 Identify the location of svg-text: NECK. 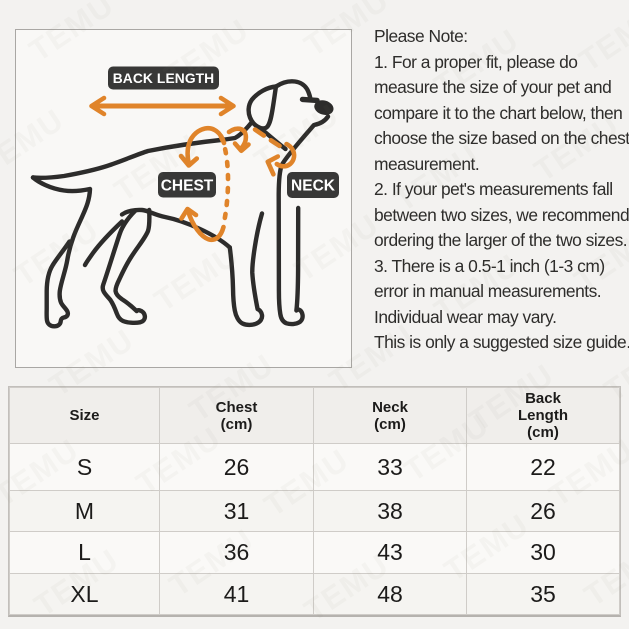
(313, 186).